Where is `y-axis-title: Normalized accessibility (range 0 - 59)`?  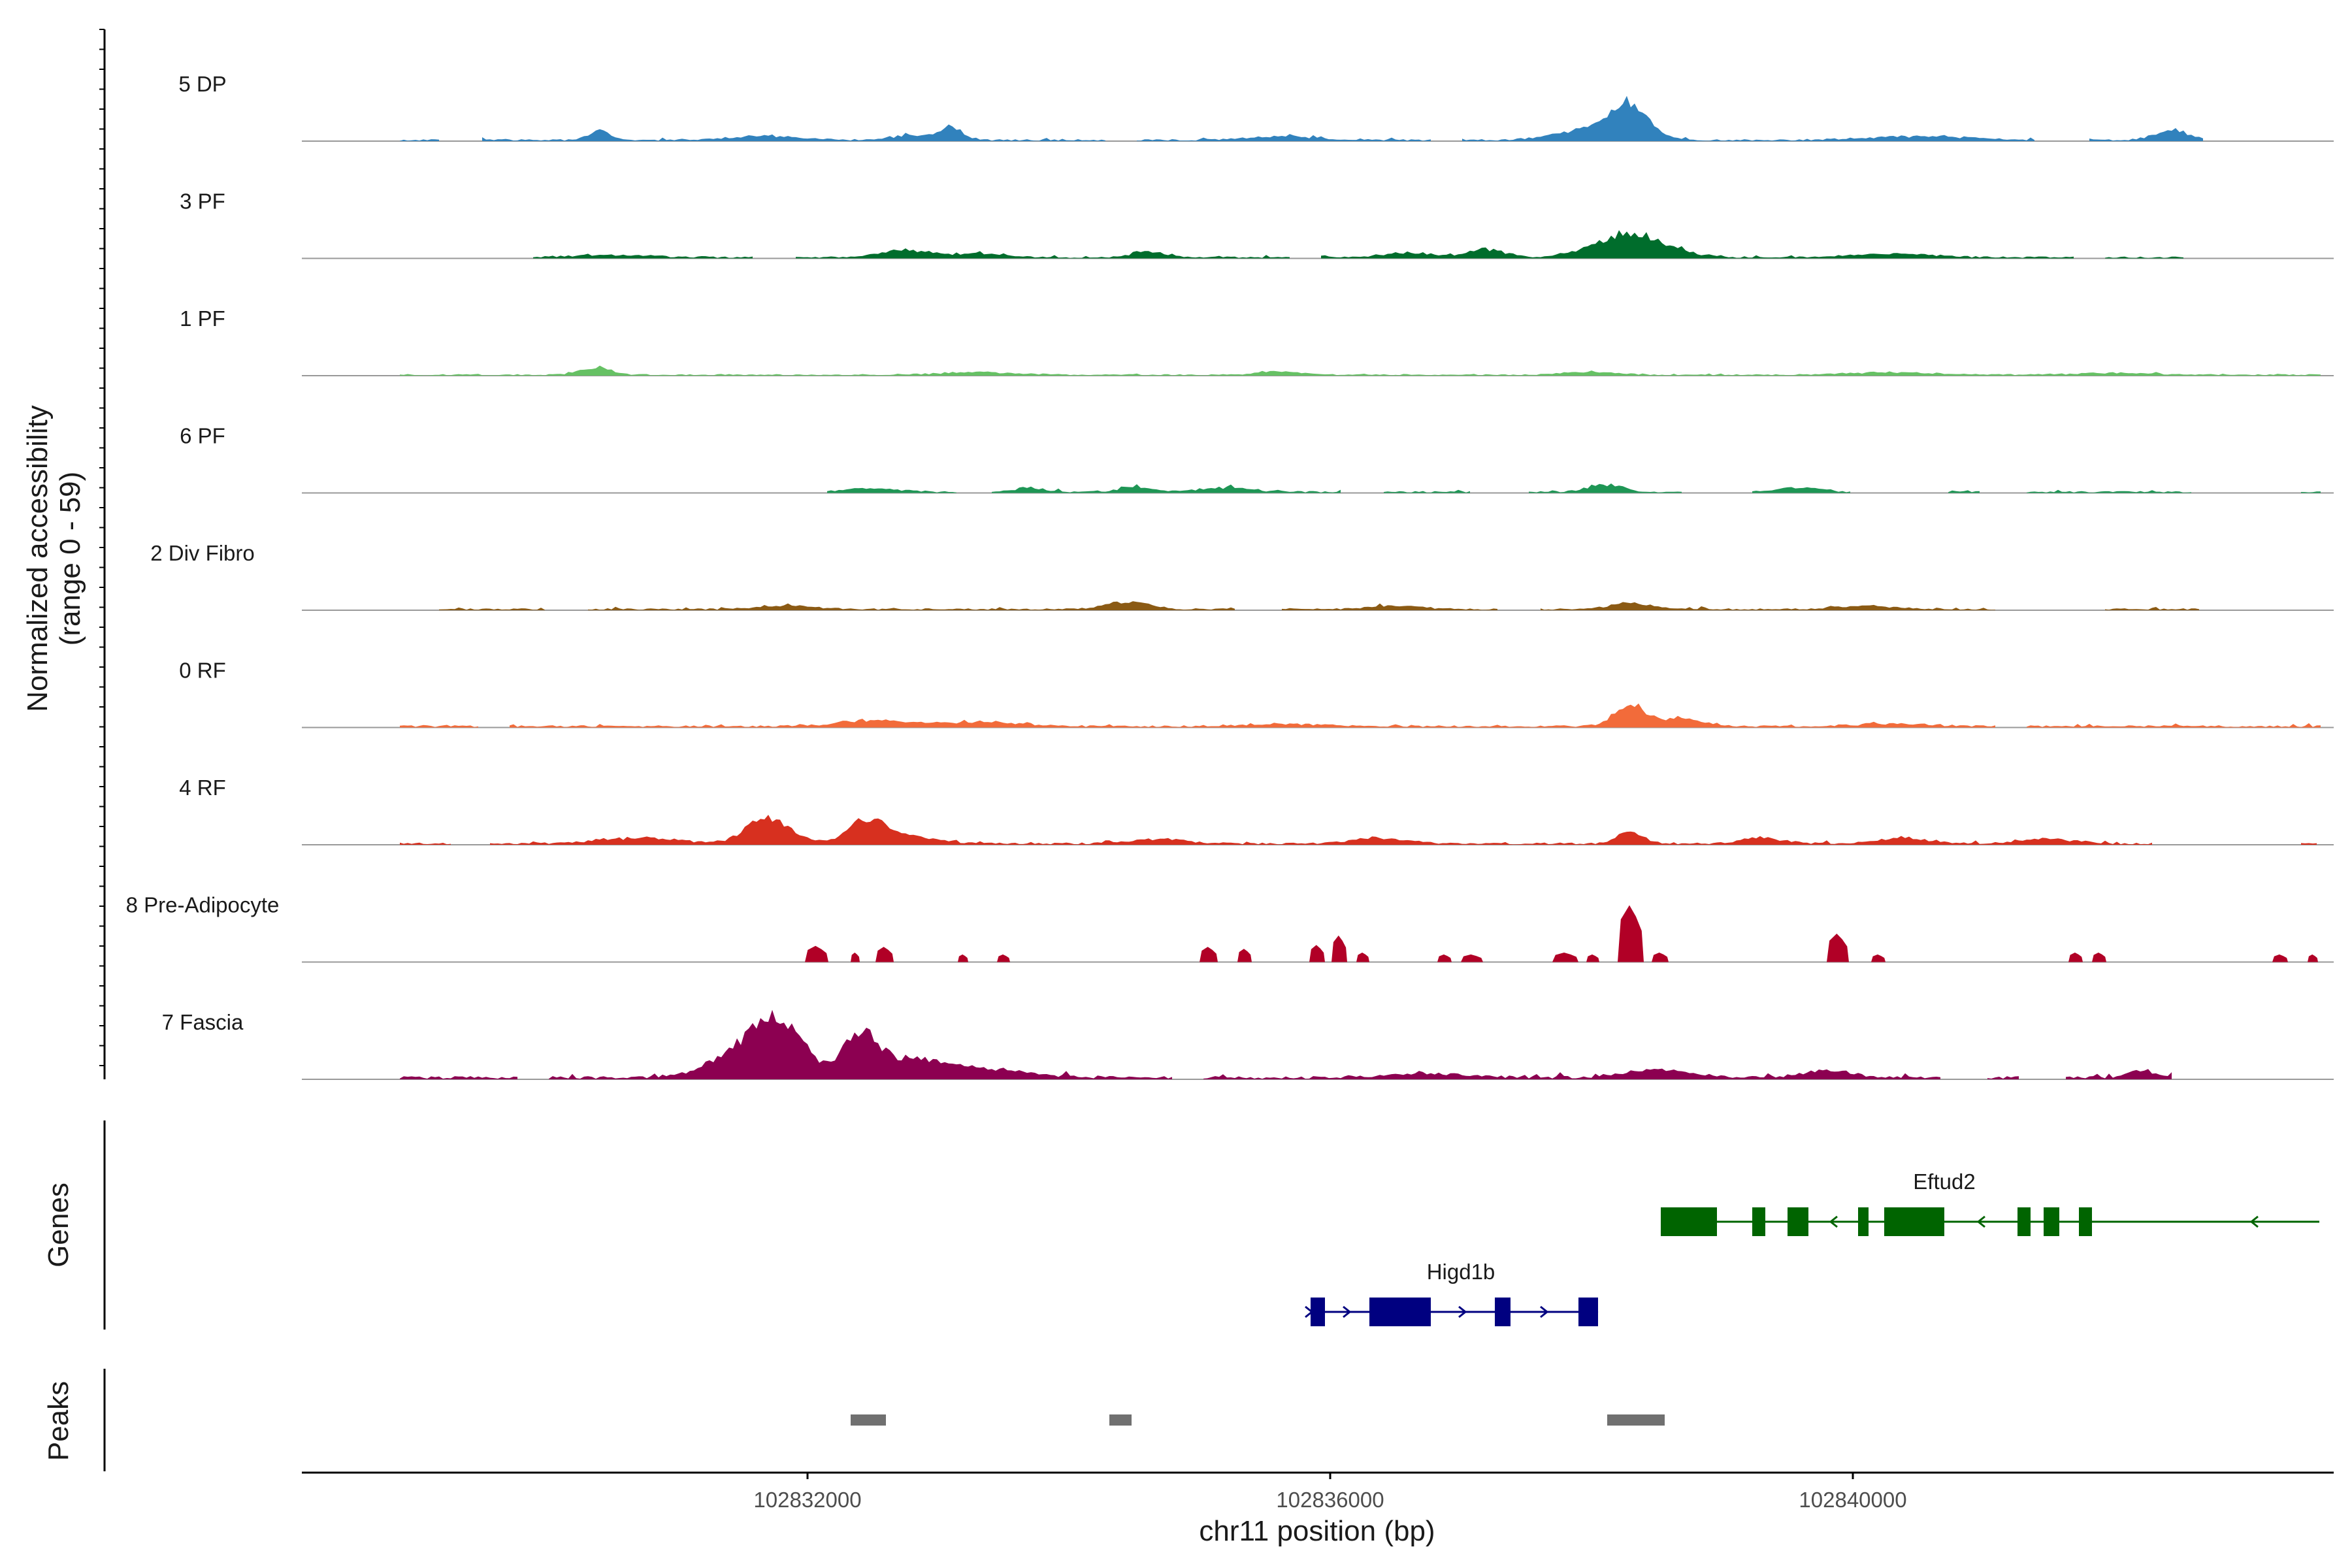 y-axis-title: Normalized accessibility (range 0 - 59) is located at coordinates (54, 558).